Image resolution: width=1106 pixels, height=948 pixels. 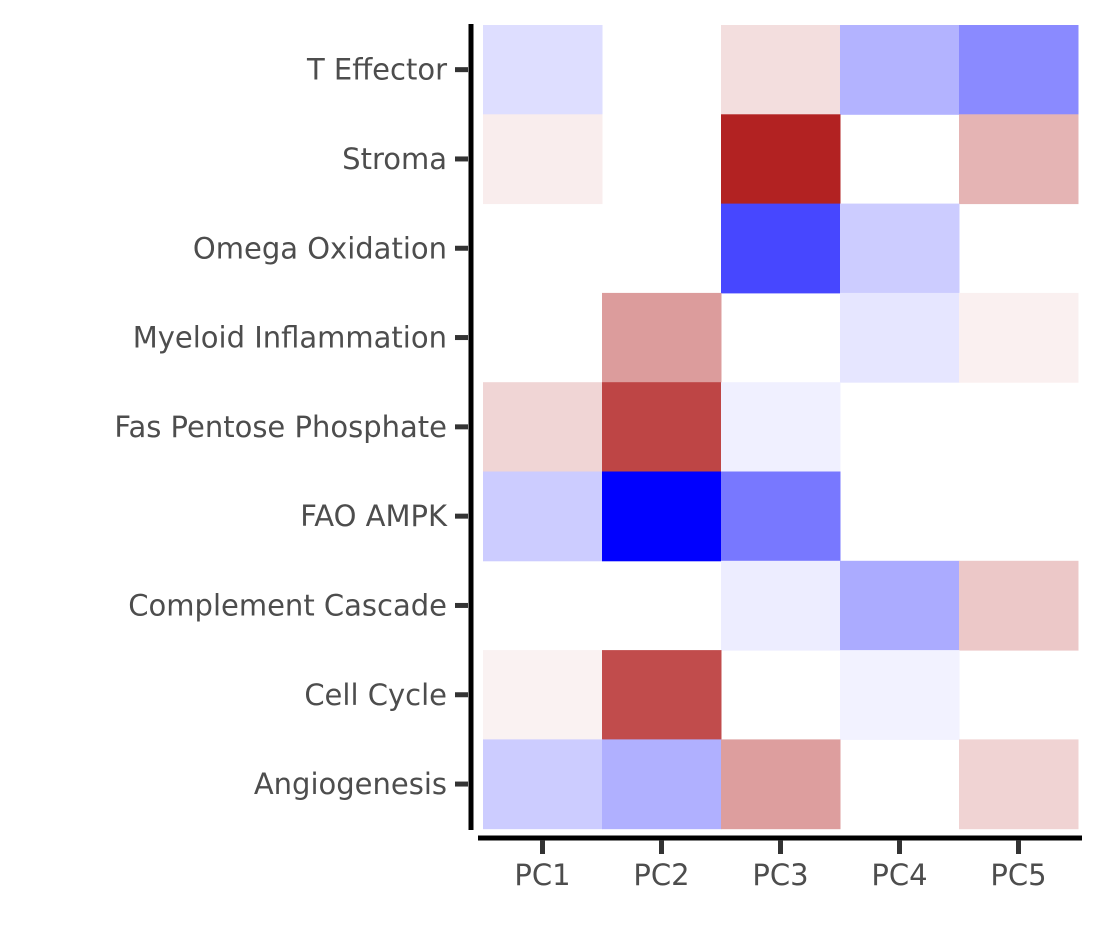 What do you see at coordinates (320, 248) in the screenshot?
I see `y-tick-label: Omega Oxidation` at bounding box center [320, 248].